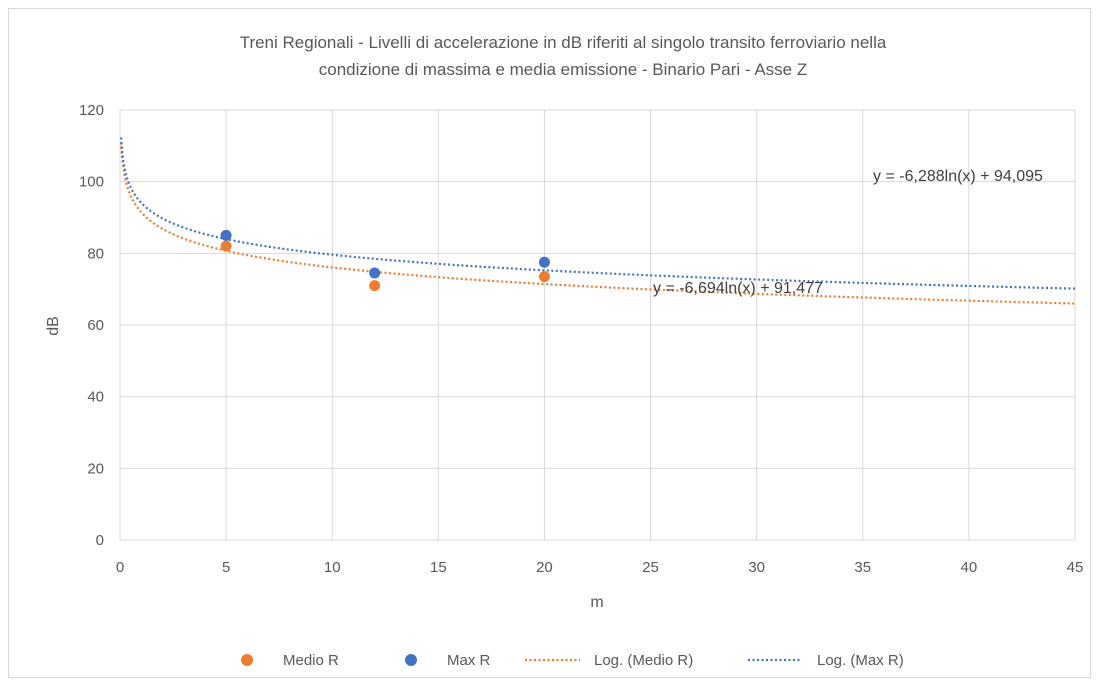 The width and height of the screenshot is (1099, 686). I want to click on data-points, so click(385, 260).